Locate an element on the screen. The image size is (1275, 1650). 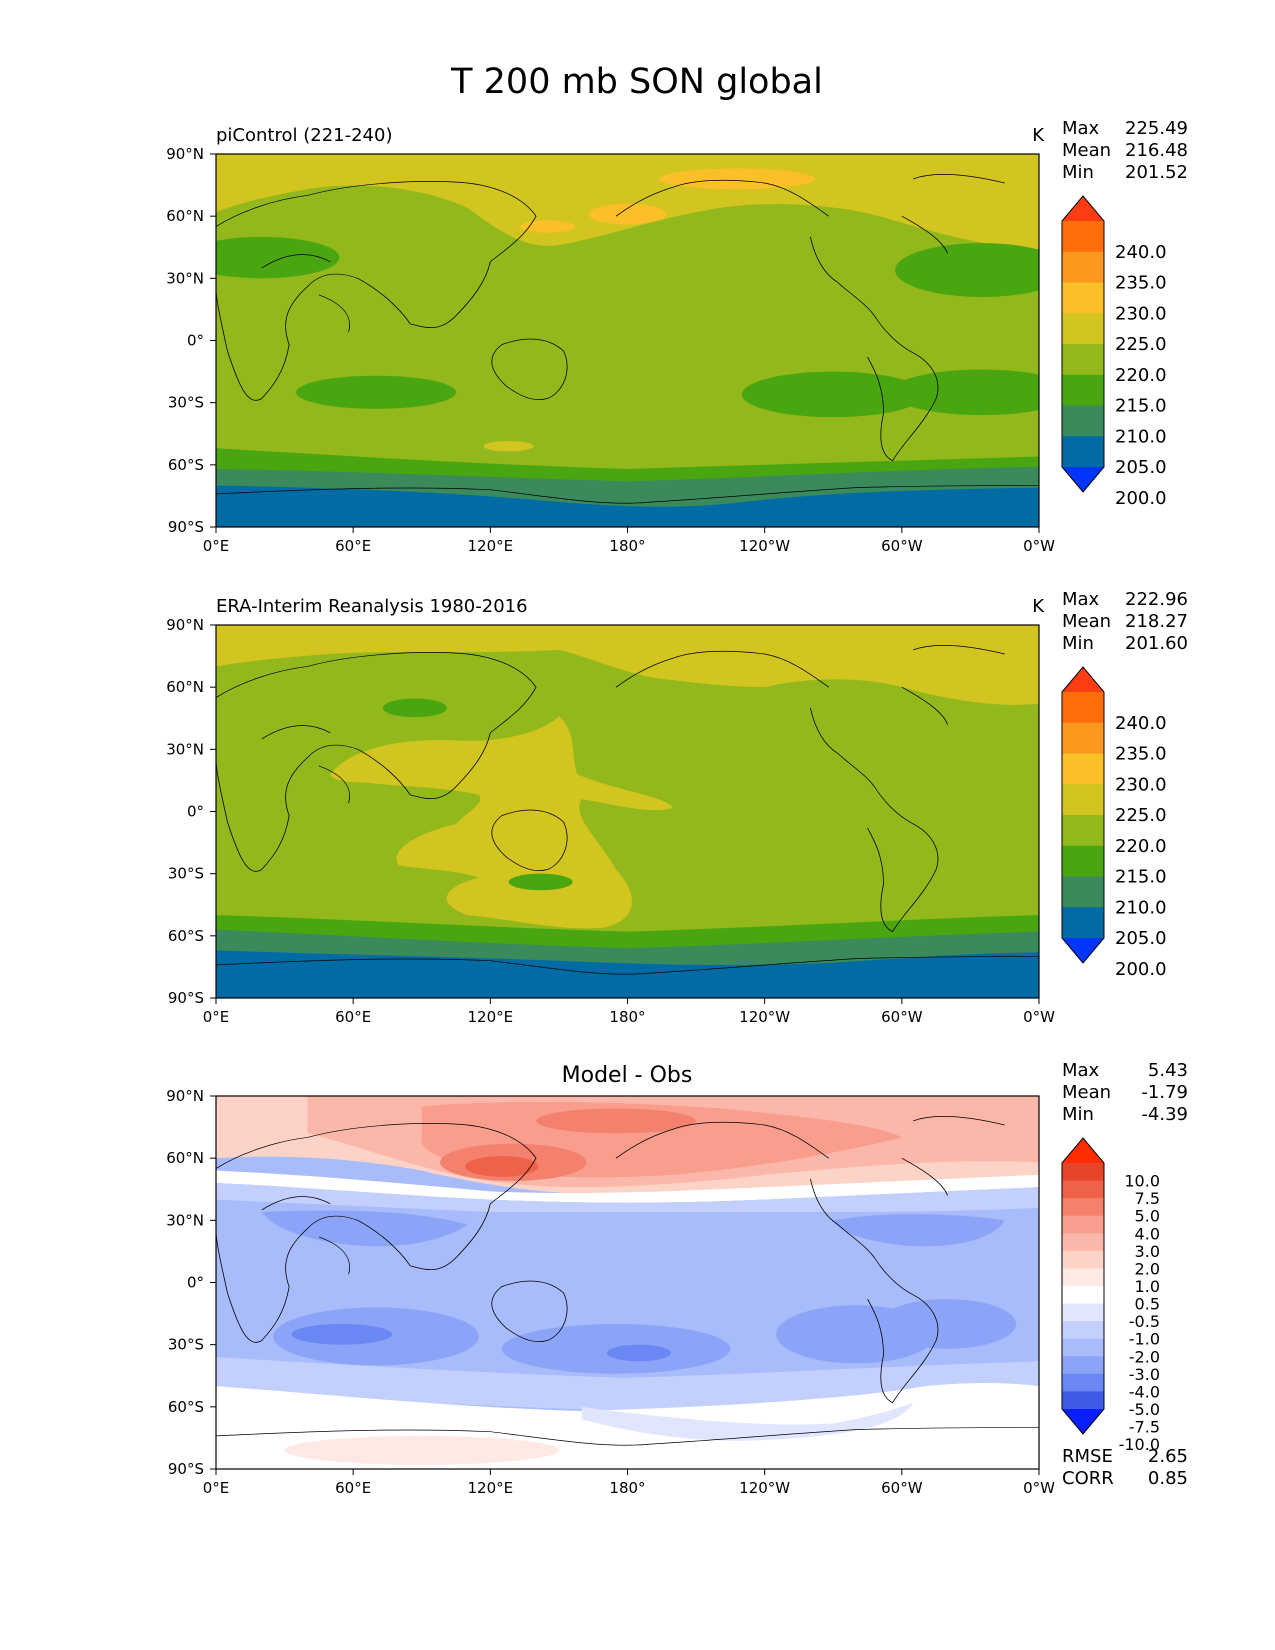
contour-215-aus is located at coordinates (540, 882).